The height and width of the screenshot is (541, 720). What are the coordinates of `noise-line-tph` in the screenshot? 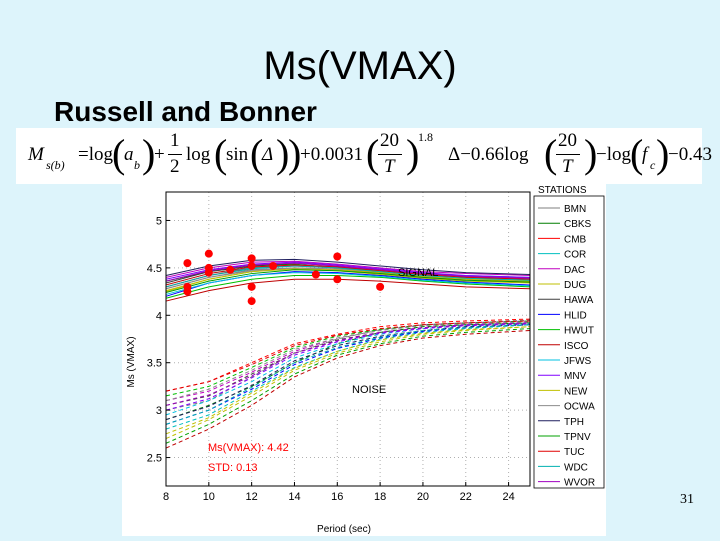 It's located at (348, 372).